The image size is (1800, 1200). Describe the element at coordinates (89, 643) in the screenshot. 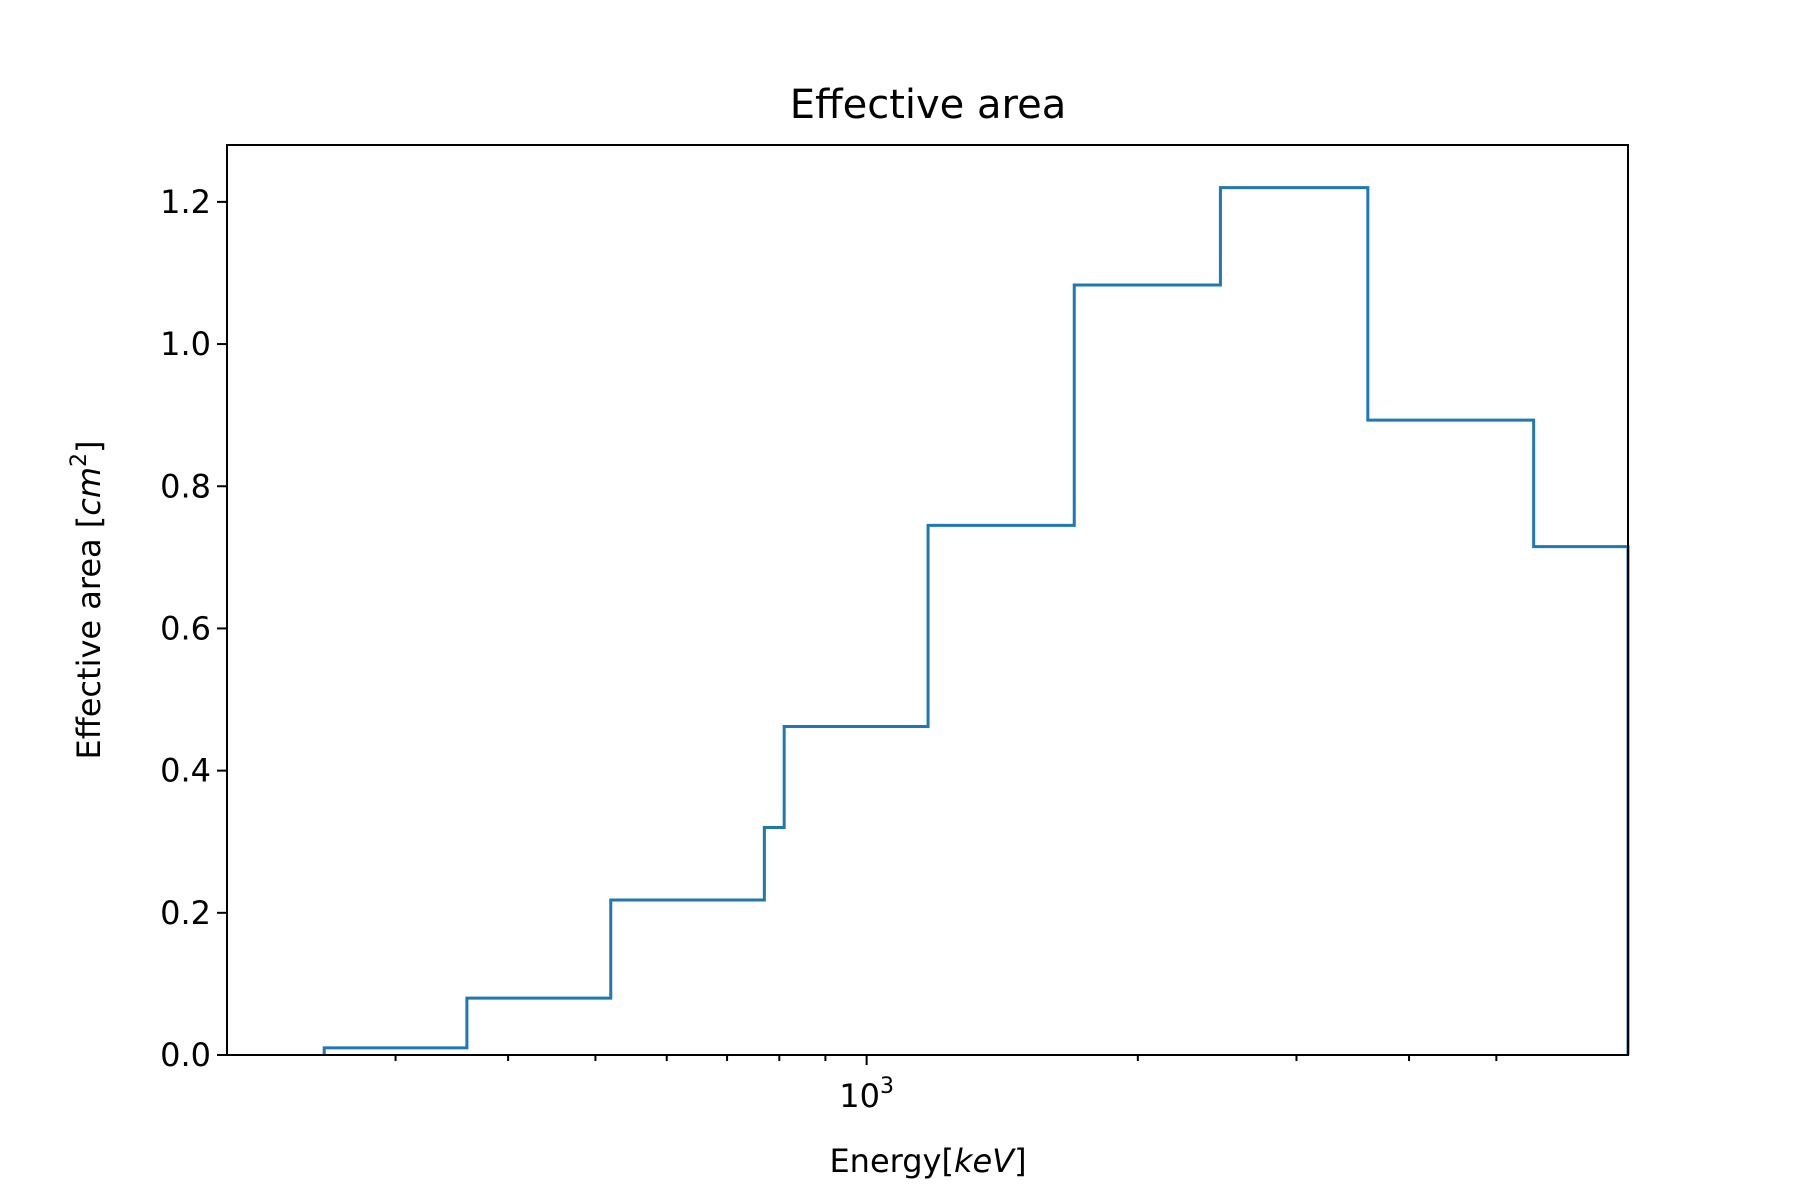

I see `y-axis-label-text: Effective area` at that location.